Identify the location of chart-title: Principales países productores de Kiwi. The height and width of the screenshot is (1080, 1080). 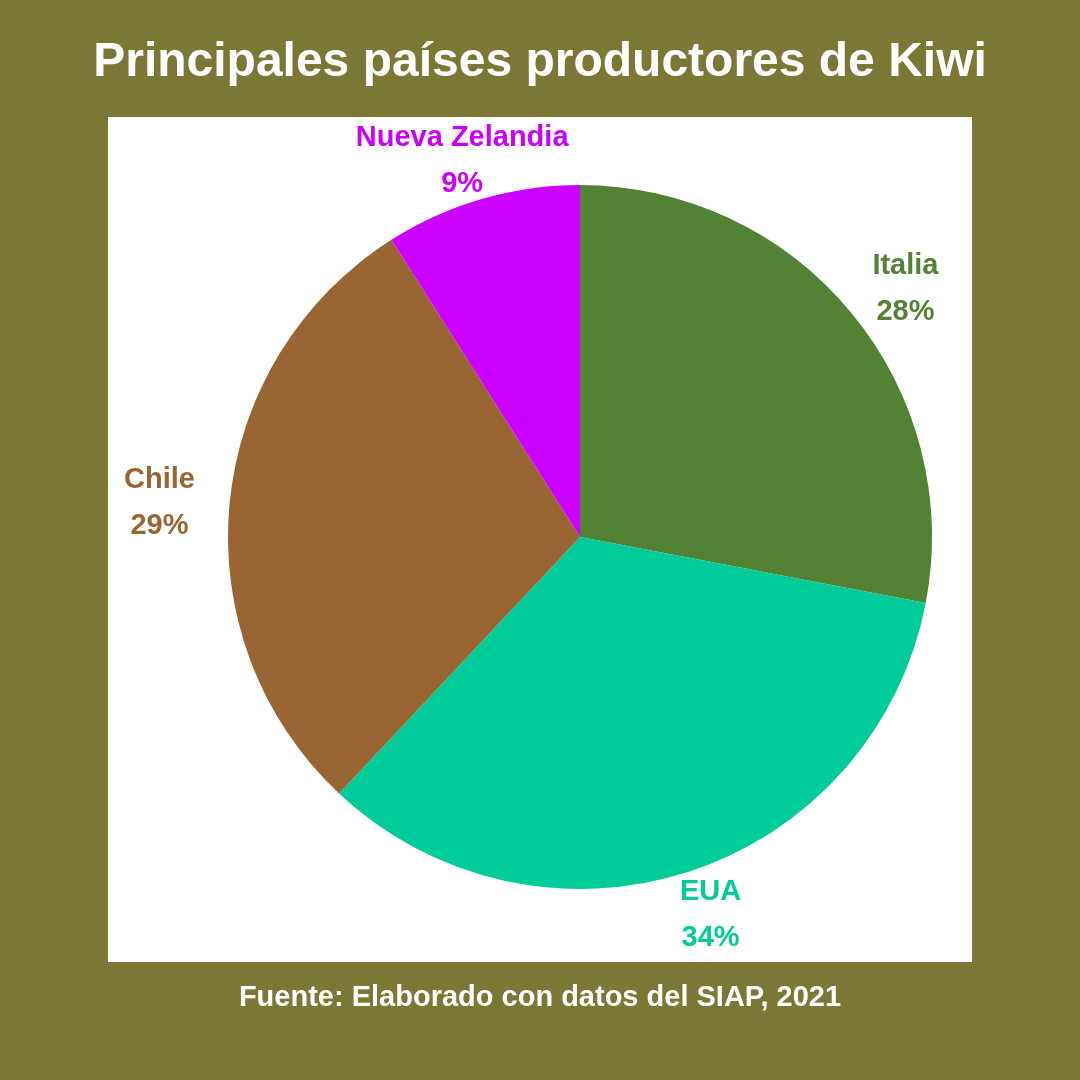
(540, 59).